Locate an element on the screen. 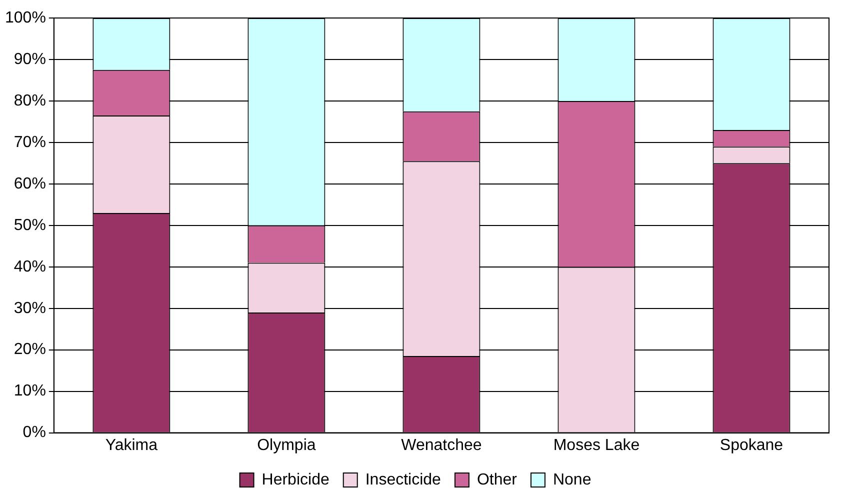  x-tick-label: Moses Lake is located at coordinates (596, 445).